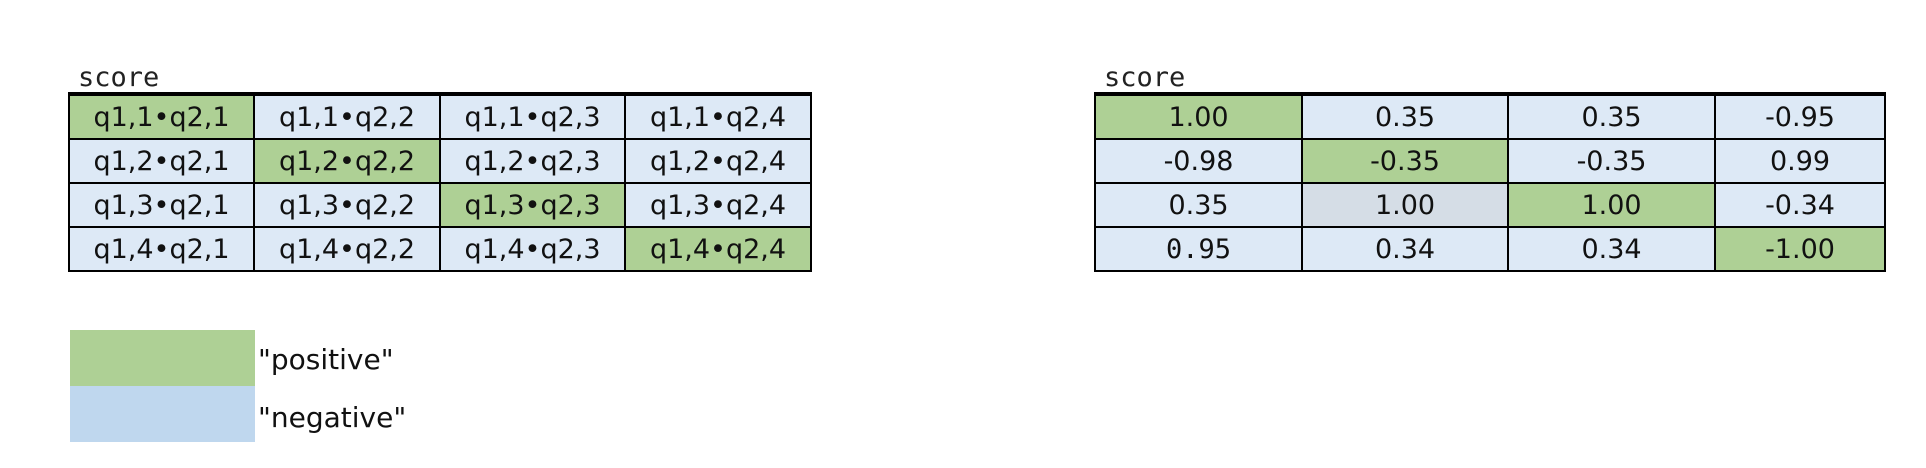  I want to click on left-score-cell-r4-c4: q1,4•q2,4, so click(718, 249).